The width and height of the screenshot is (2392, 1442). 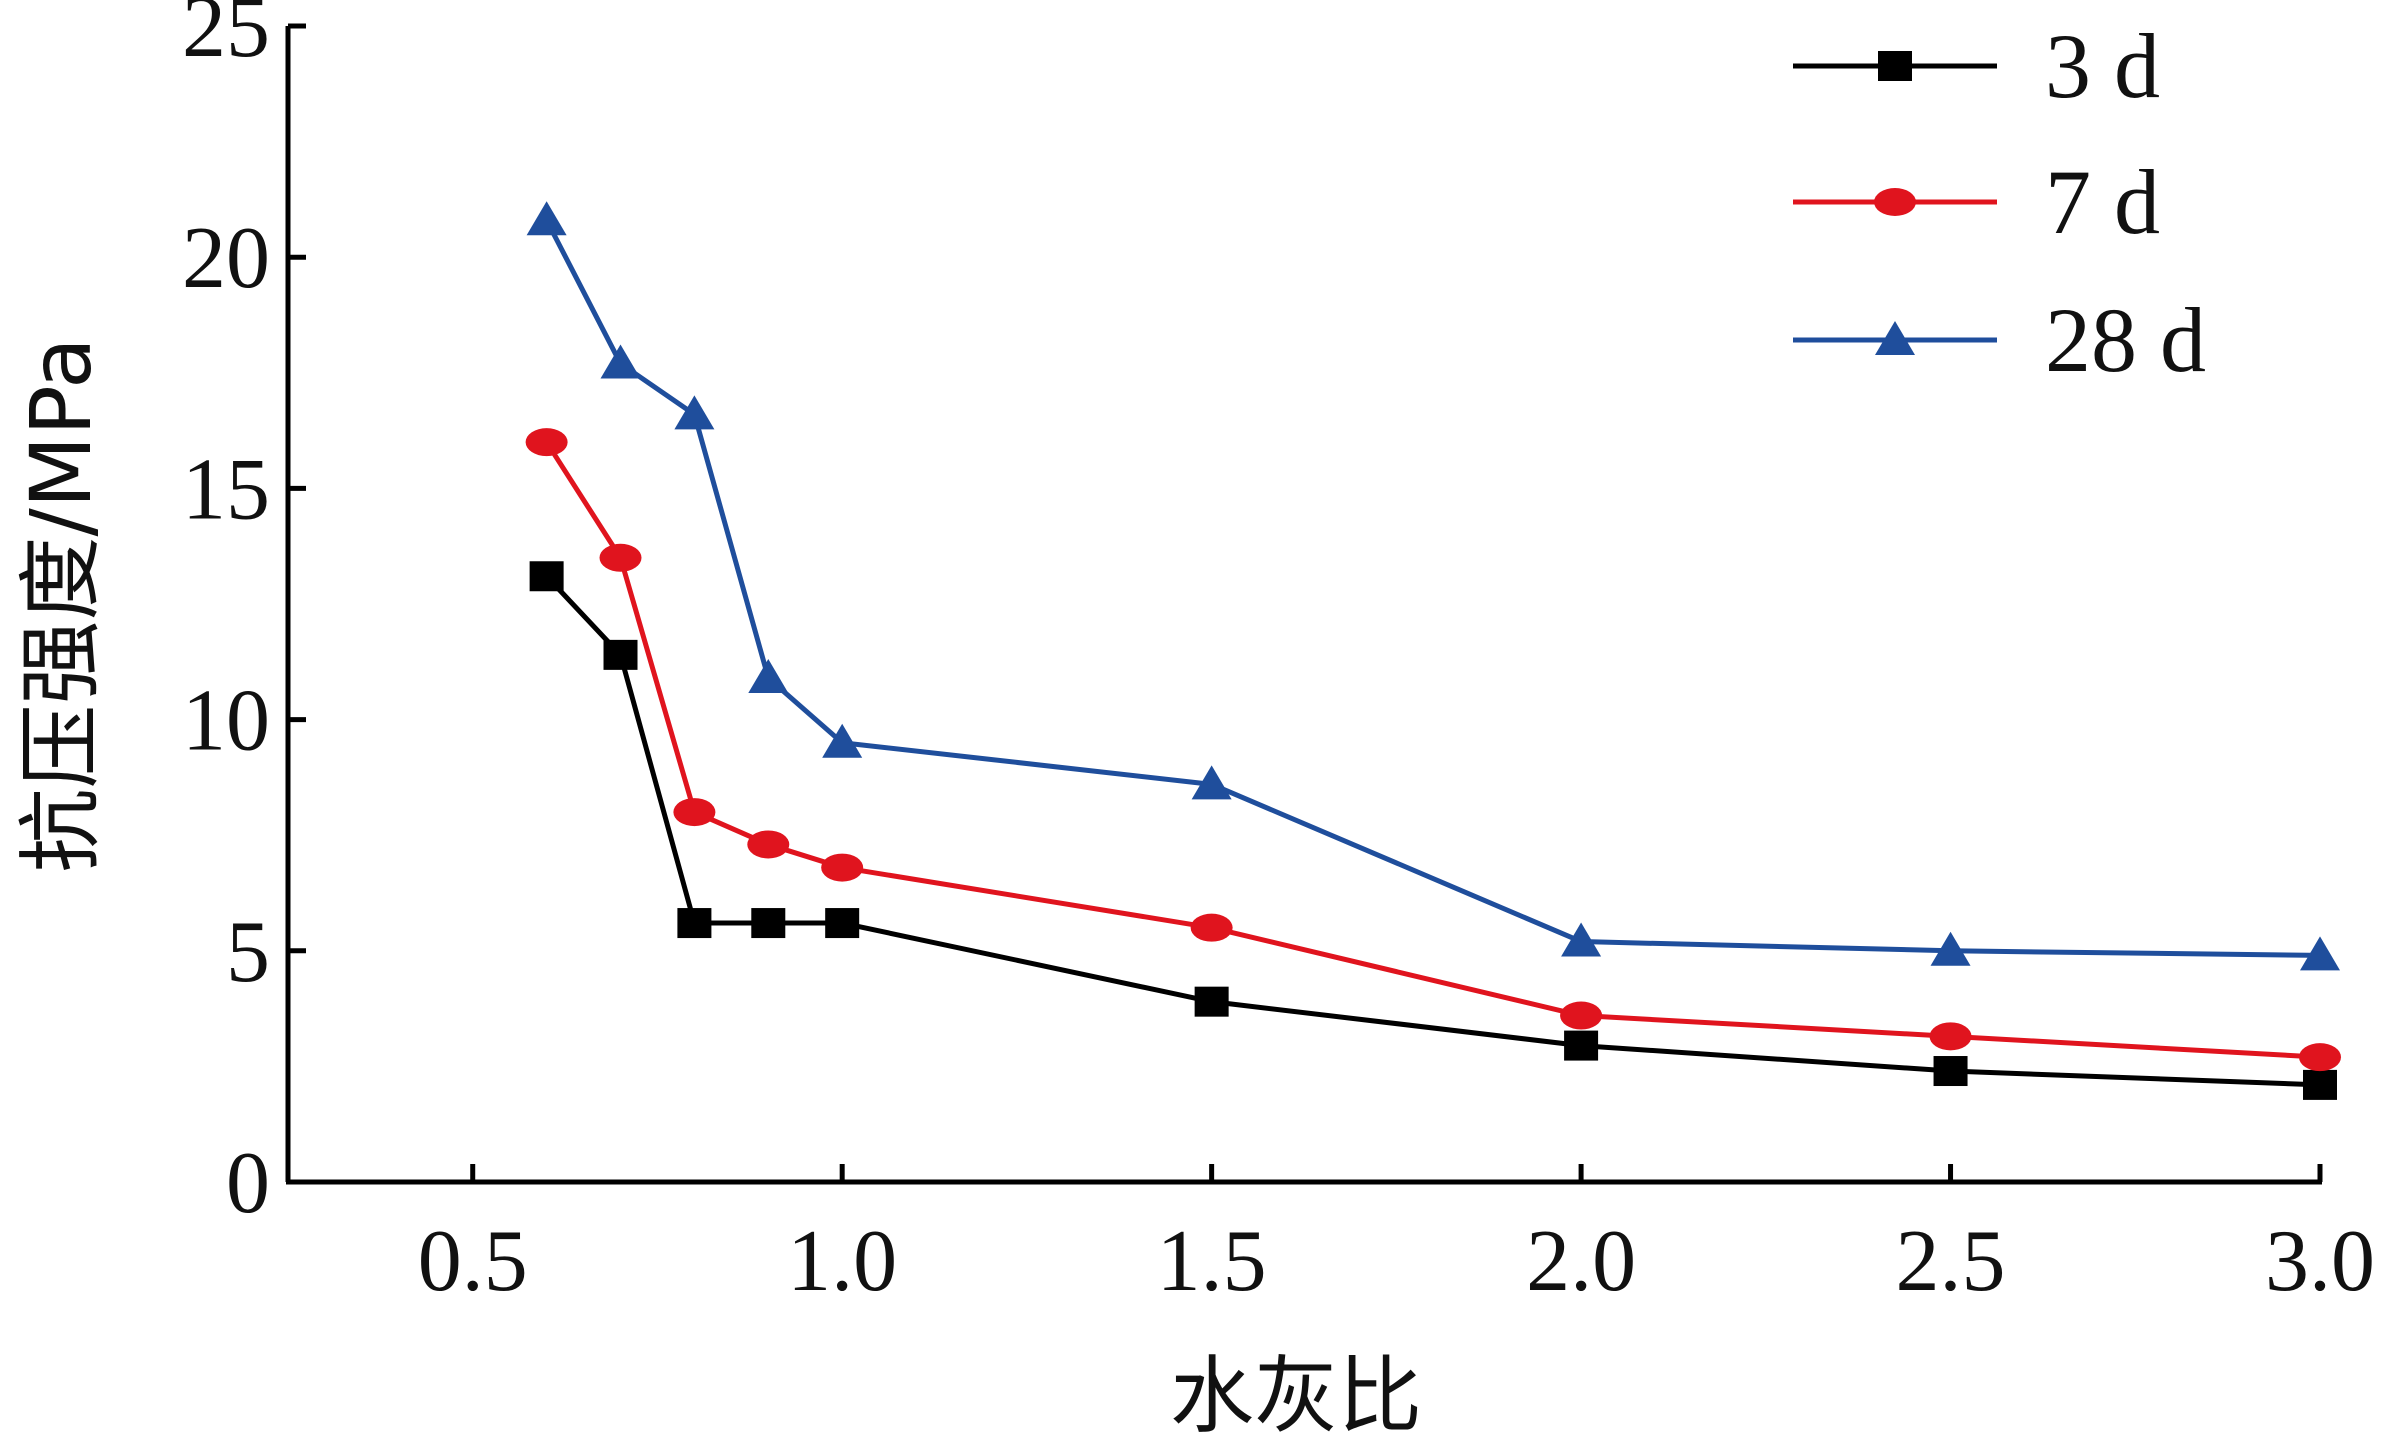 What do you see at coordinates (1976, 202) in the screenshot?
I see `legend-item-7d: 7 d` at bounding box center [1976, 202].